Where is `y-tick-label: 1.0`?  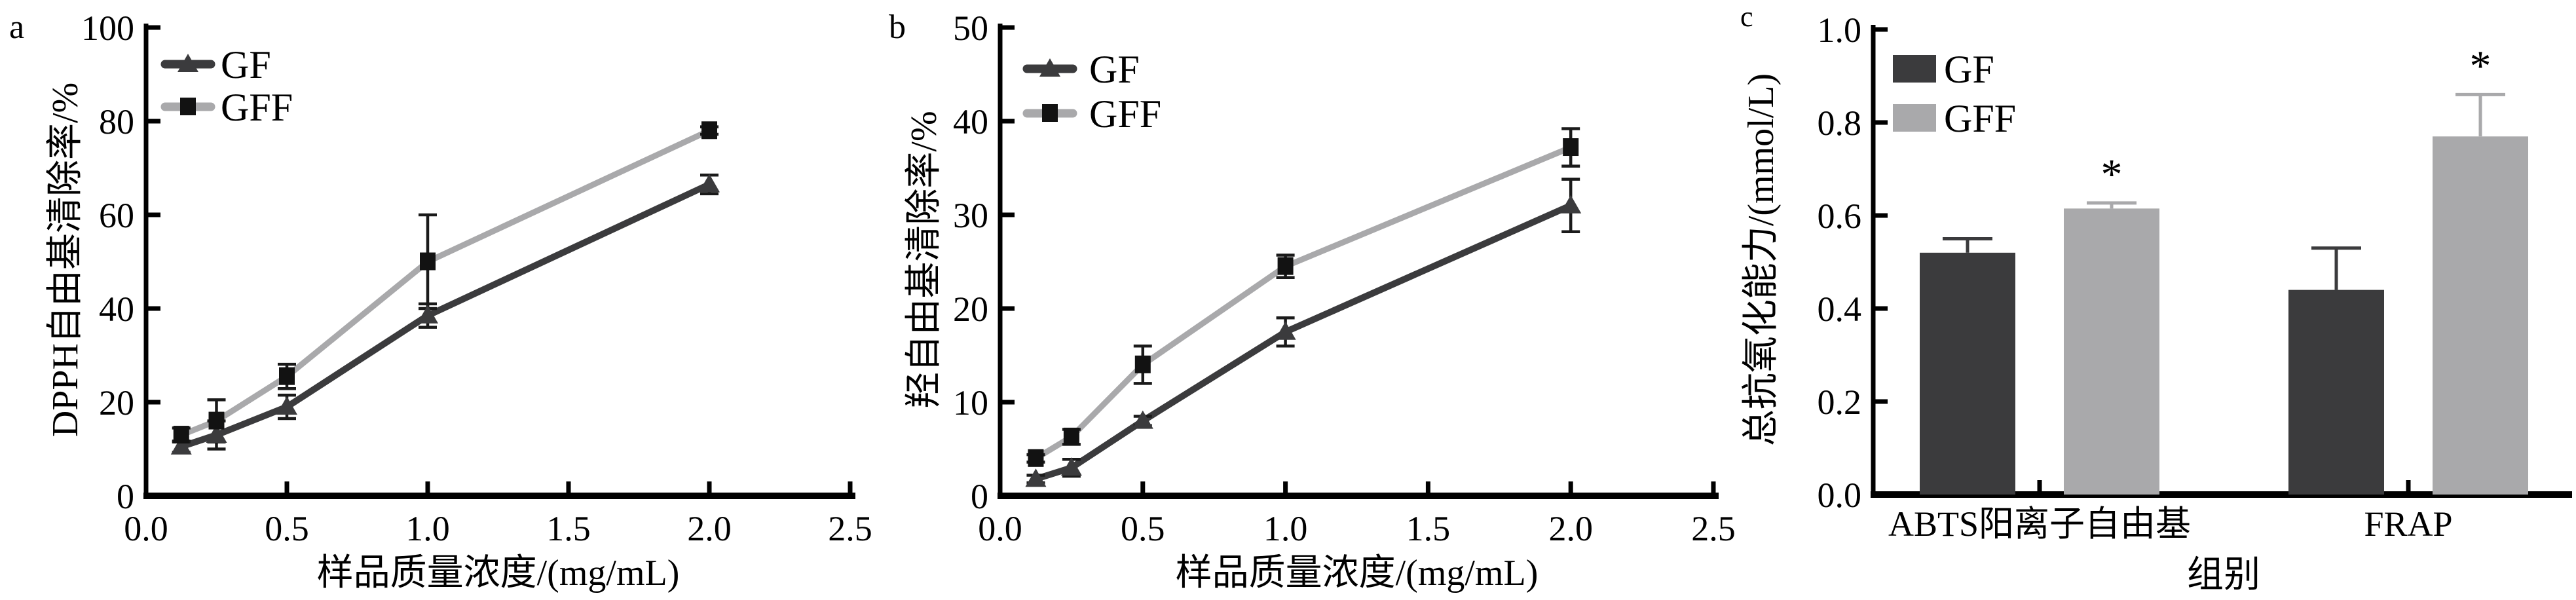 y-tick-label: 1.0 is located at coordinates (1840, 30).